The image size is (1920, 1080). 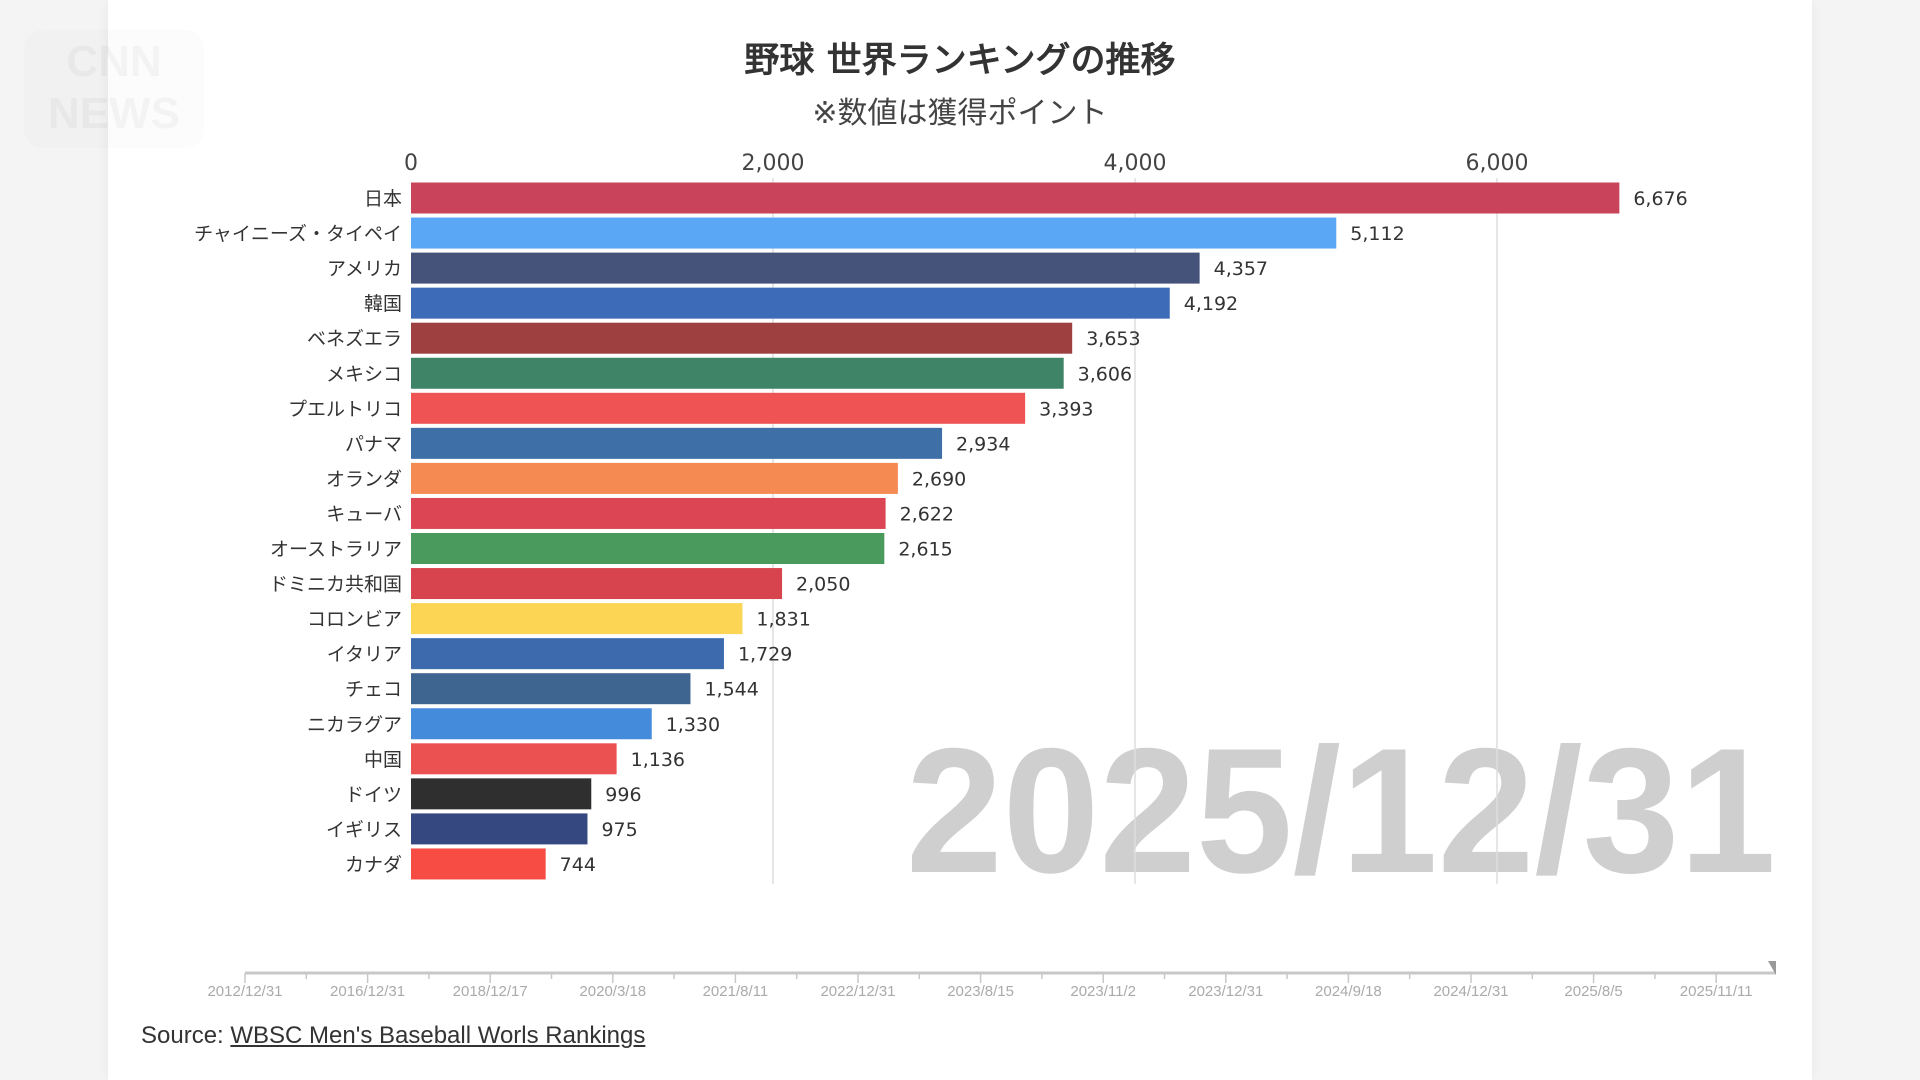 I want to click on category-label: ベネズエラ, so click(x=354, y=339).